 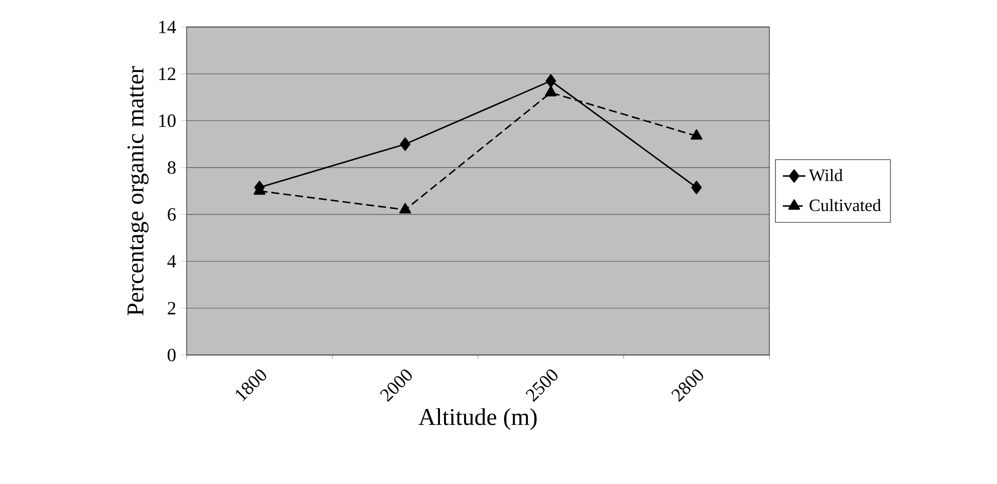 I want to click on y-tick-label: 10, so click(x=167, y=121).